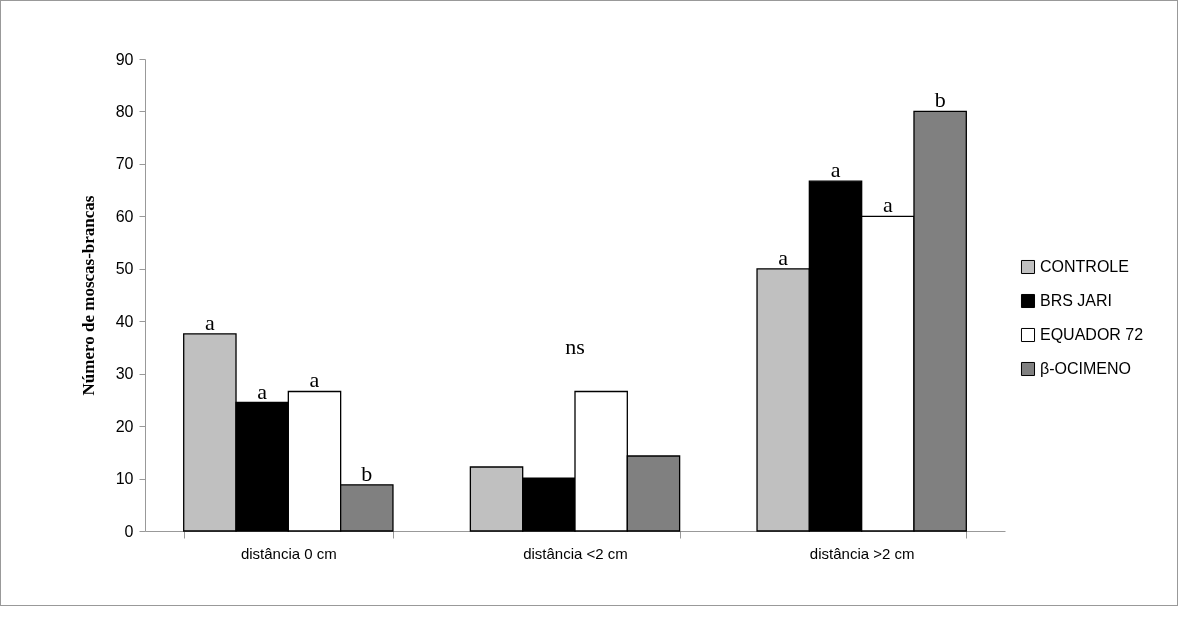 This screenshot has height=621, width=1195. Describe the element at coordinates (124, 269) in the screenshot. I see `y-tick-label: 50` at that location.